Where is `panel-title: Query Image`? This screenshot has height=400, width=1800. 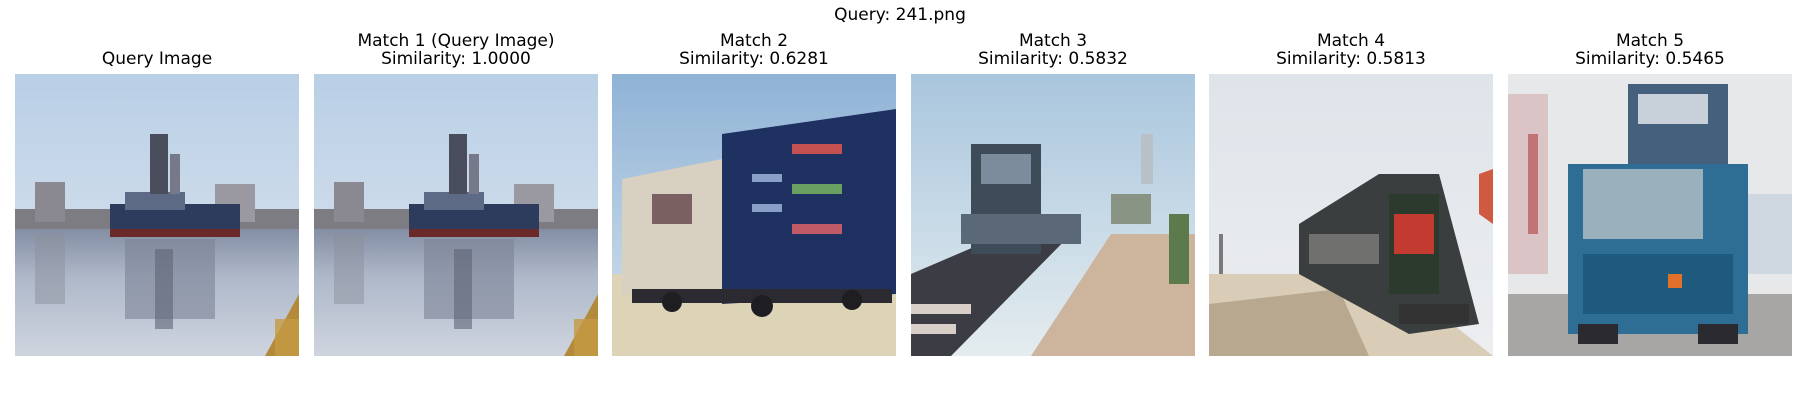
panel-title: Query Image is located at coordinates (157, 50).